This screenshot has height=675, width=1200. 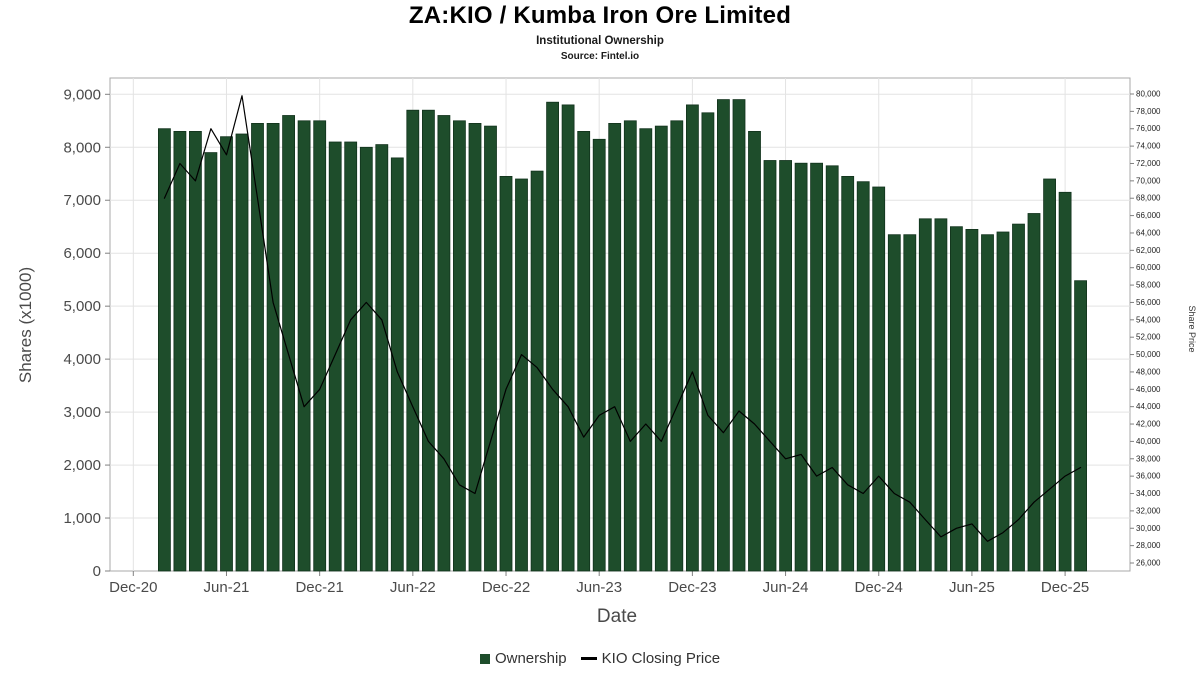 What do you see at coordinates (1148, 458) in the screenshot?
I see `svg-text: 38,000` at bounding box center [1148, 458].